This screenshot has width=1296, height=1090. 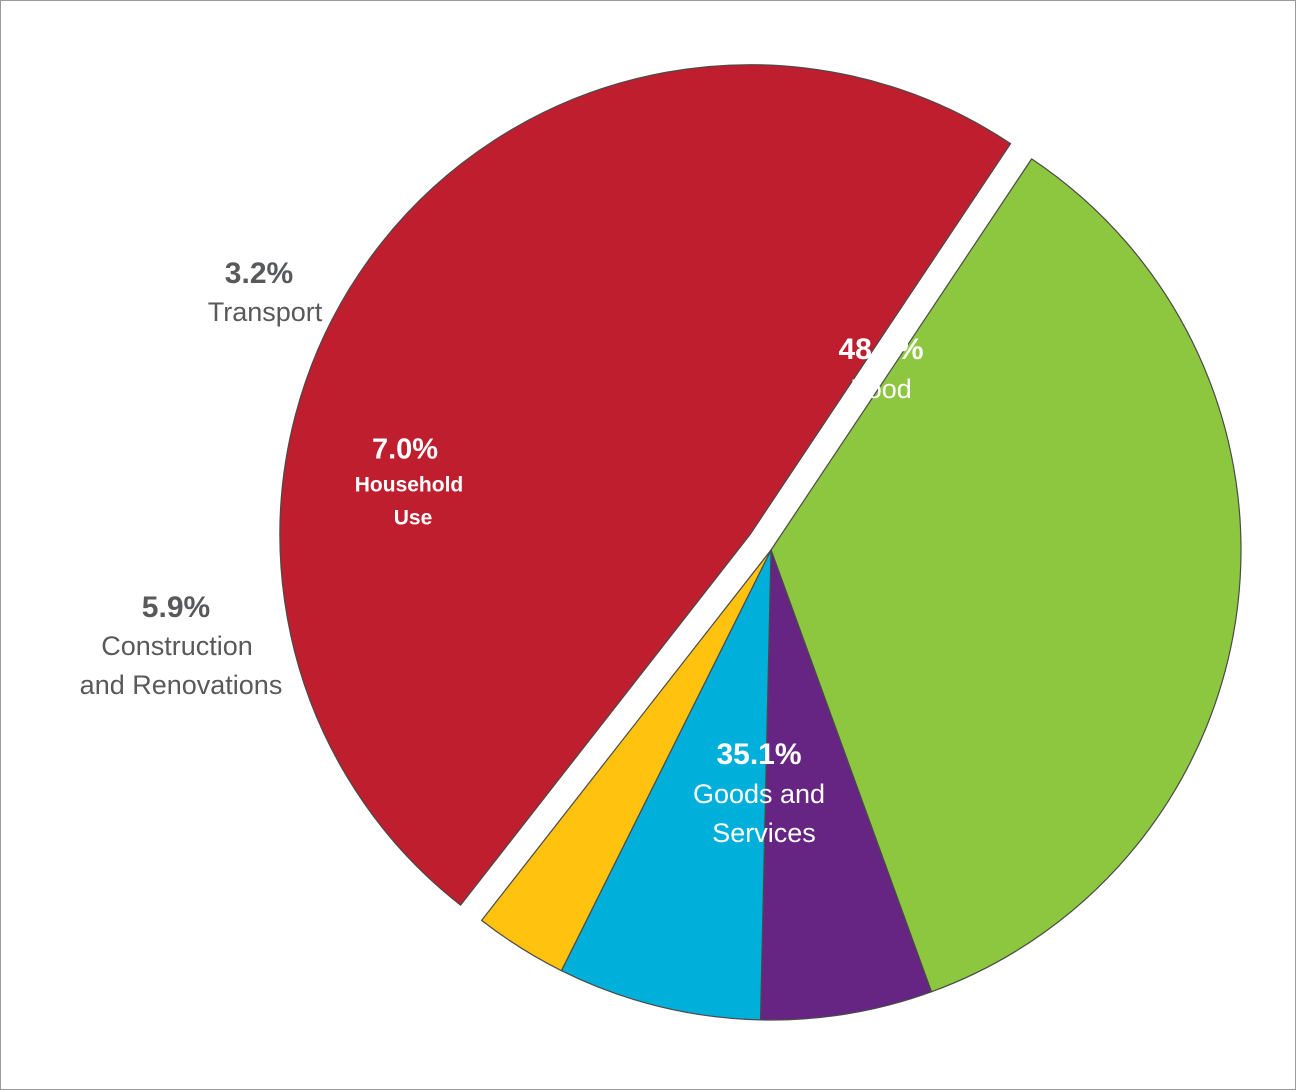 I want to click on pie-slice-transport, so click(x=626, y=760).